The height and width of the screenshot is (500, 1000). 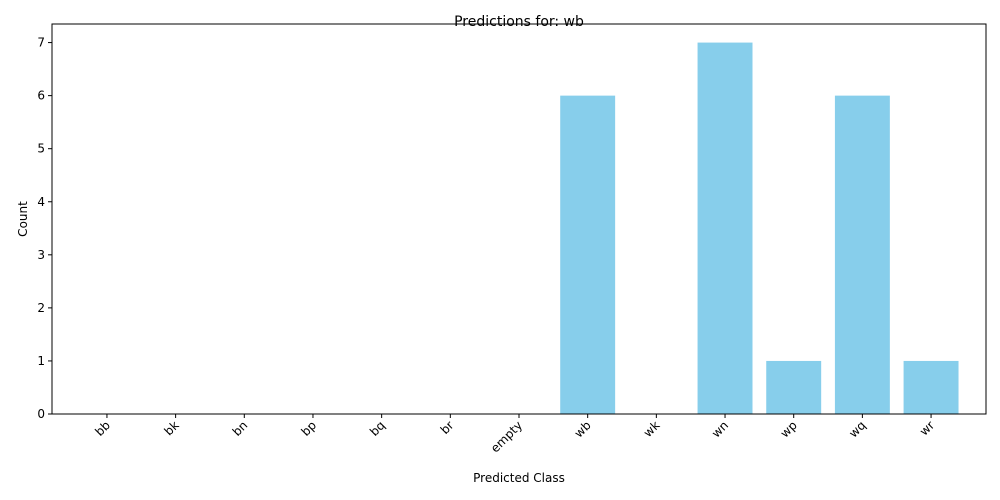 What do you see at coordinates (41, 414) in the screenshot?
I see `y-tick-label: 0` at bounding box center [41, 414].